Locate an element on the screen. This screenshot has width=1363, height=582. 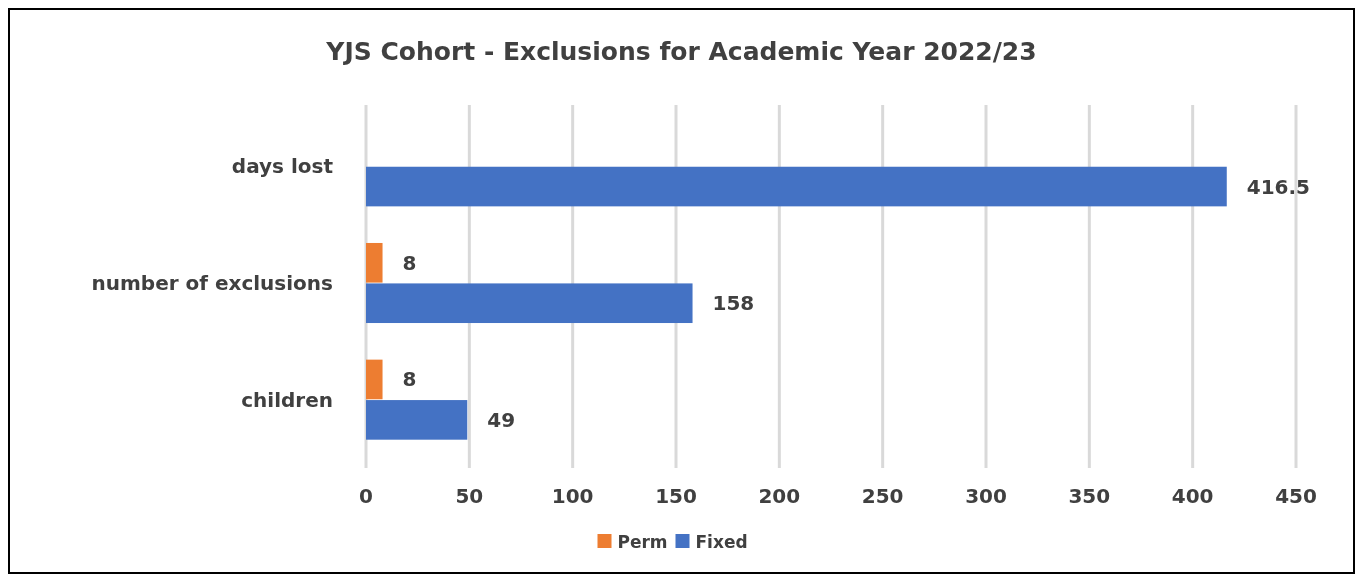
x-tick-label: 100 is located at coordinates (572, 496).